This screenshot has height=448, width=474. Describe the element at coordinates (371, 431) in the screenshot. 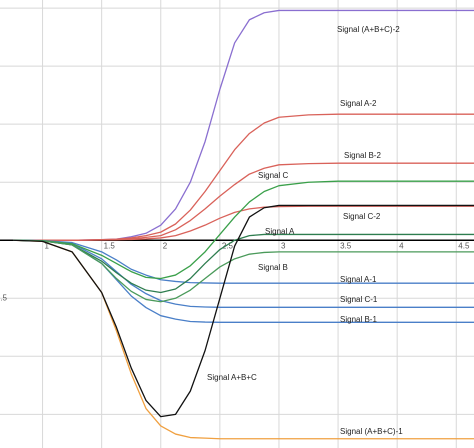

I see `series-label: Signal (A+B+C)-1` at that location.